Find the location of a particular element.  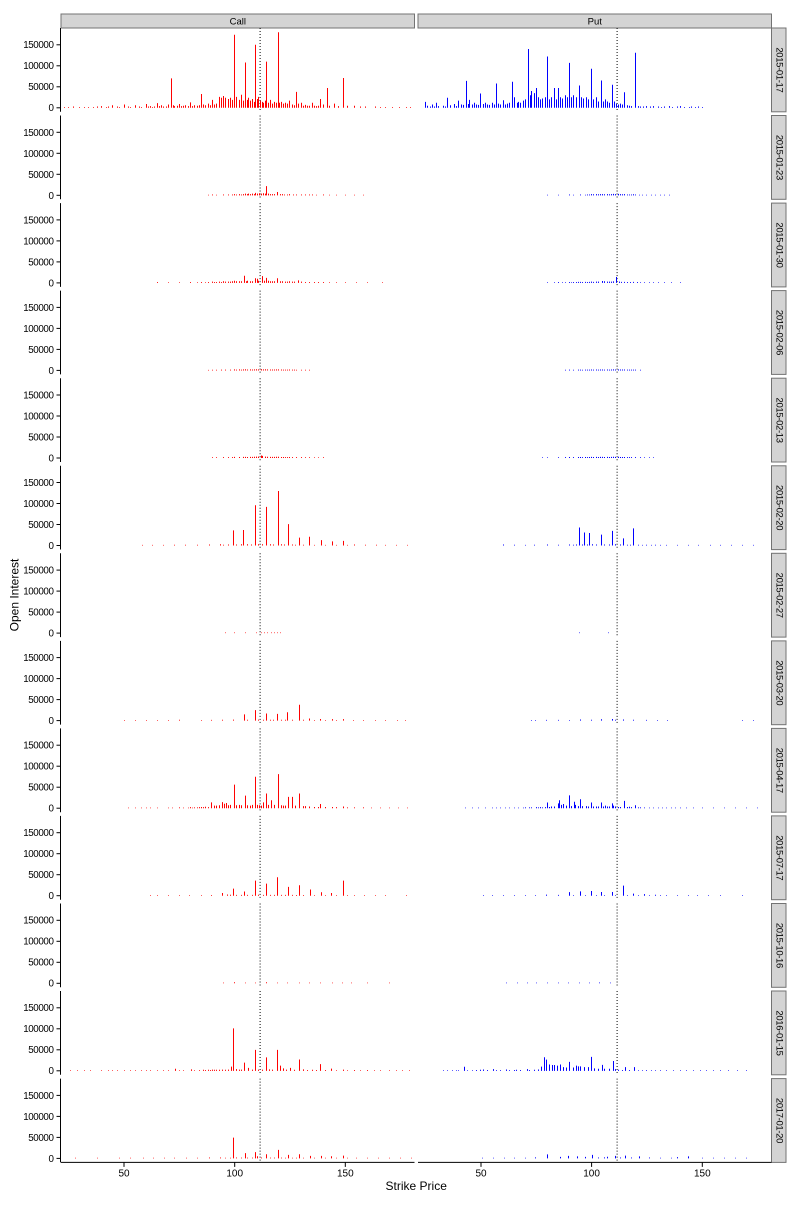

svg-text: 2015-03-20 is located at coordinates (778, 682).